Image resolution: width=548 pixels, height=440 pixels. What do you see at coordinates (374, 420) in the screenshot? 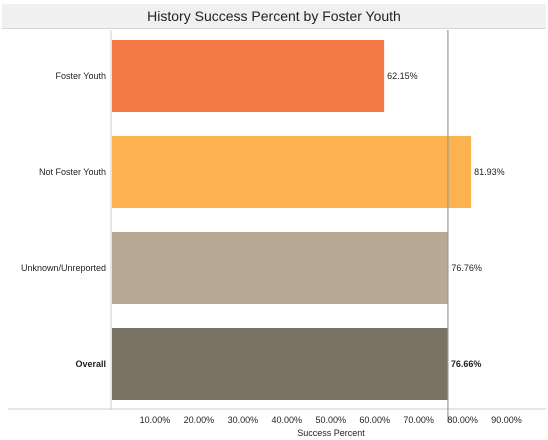
I see `x-tick-label: 60.00%` at bounding box center [374, 420].